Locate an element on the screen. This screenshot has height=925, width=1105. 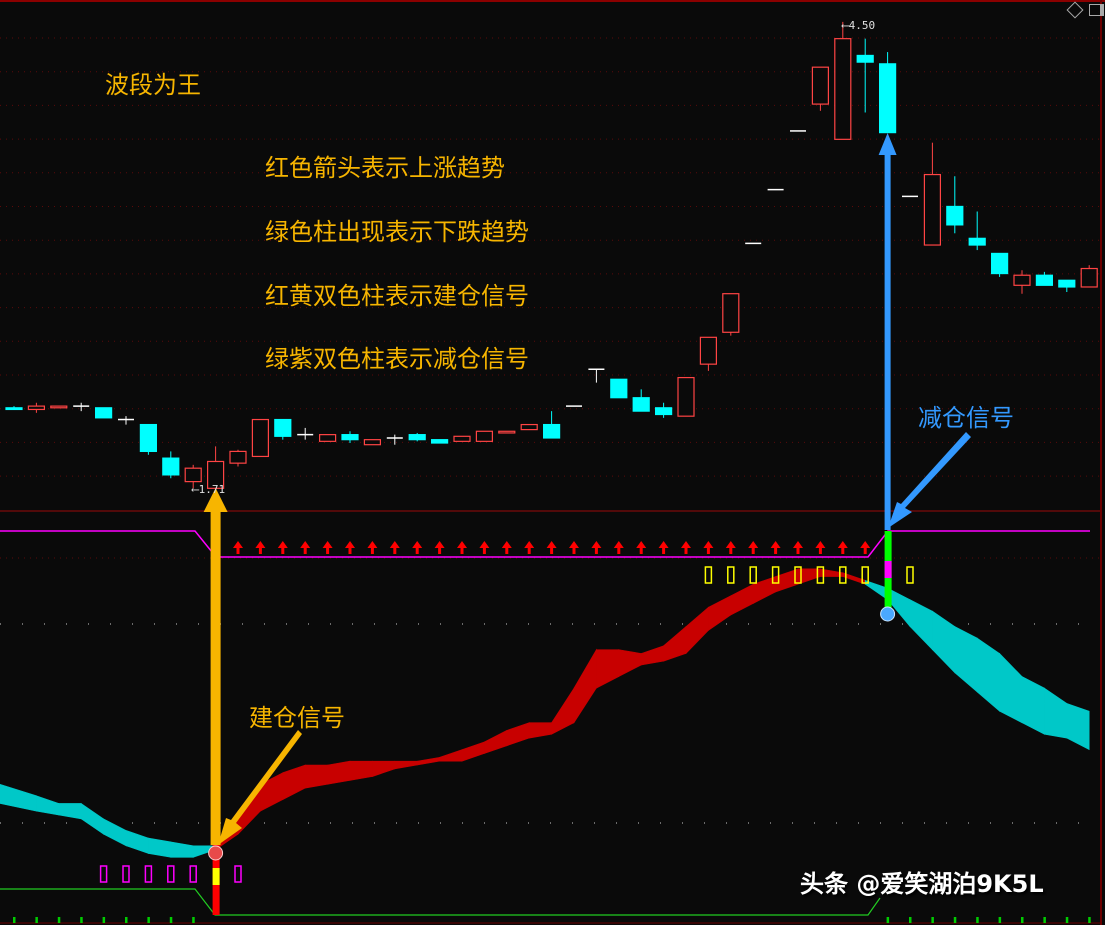
blue-diagonal-arrow is located at coordinates (929, 480).